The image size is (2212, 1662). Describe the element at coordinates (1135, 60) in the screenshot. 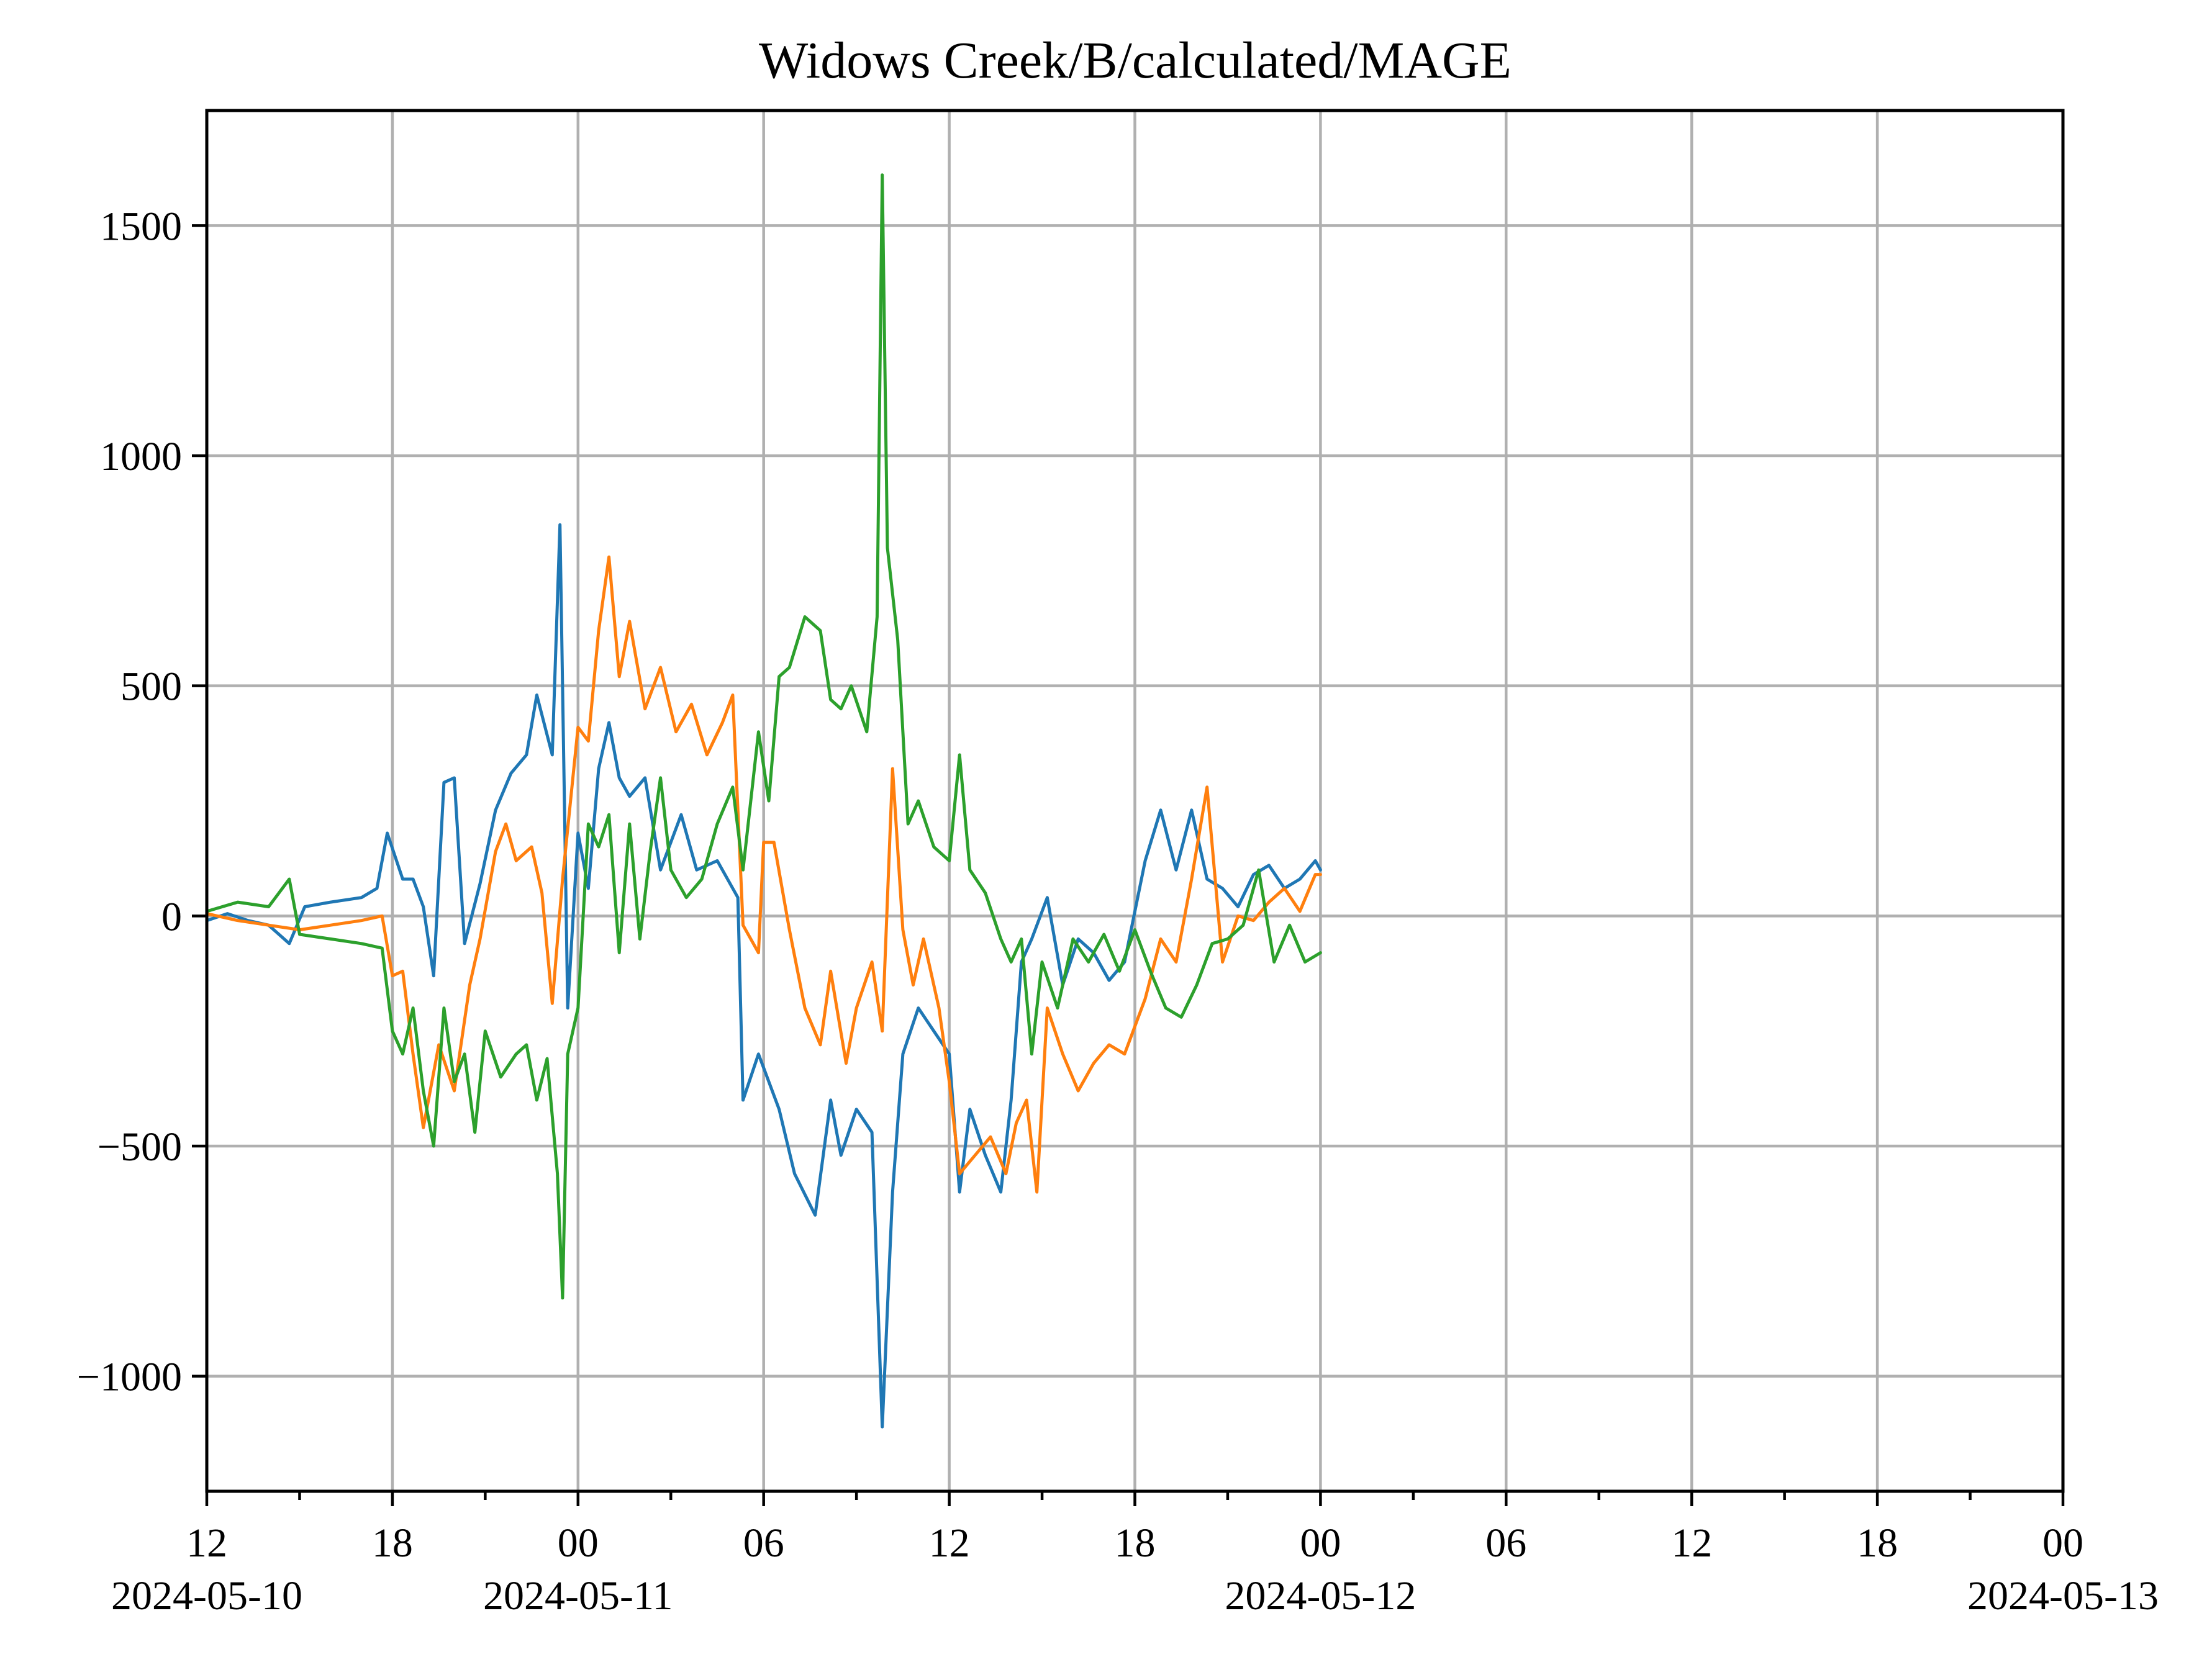

I see `chart-title: Widows Creek/B/calculated/MAGE` at that location.